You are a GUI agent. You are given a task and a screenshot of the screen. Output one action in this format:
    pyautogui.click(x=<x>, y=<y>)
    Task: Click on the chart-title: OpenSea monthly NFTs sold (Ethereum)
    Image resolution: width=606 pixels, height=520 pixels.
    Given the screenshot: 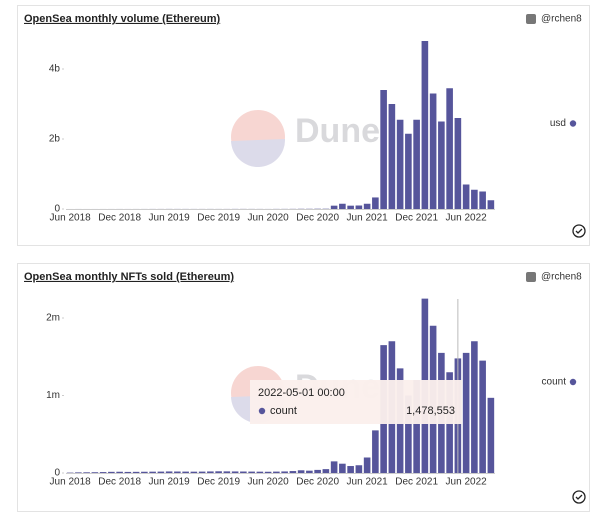 What is the action you would take?
    pyautogui.click(x=129, y=277)
    